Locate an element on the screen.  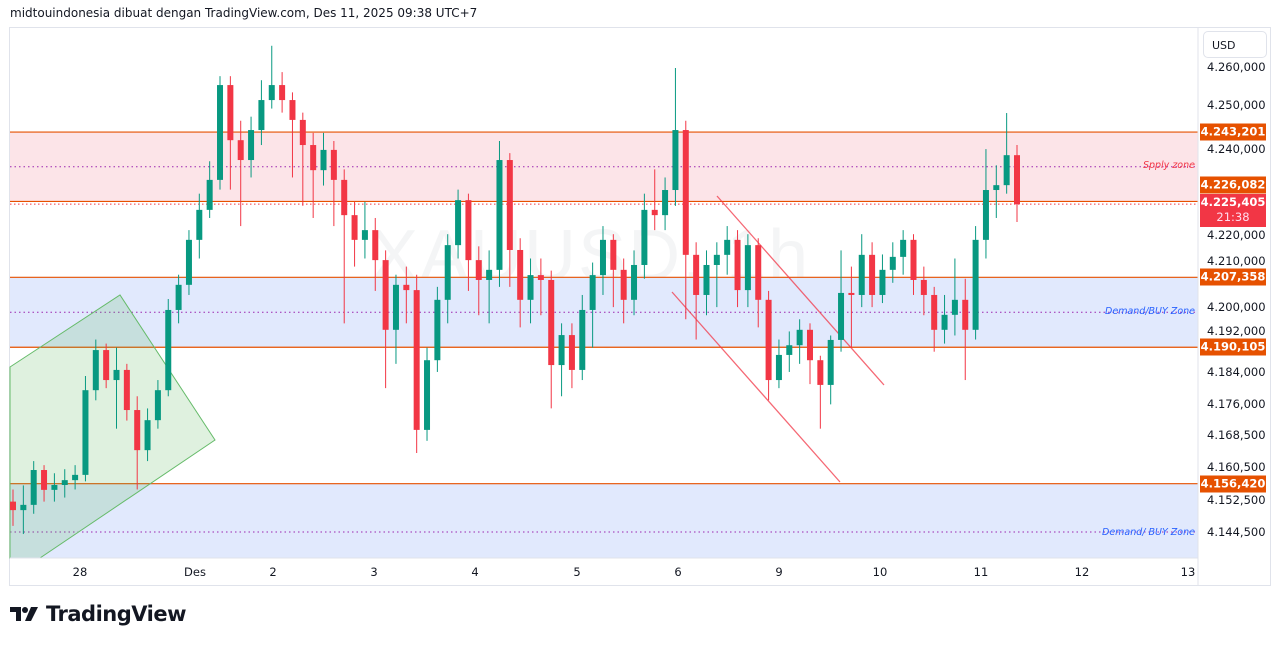
supply-zone-label: Spply zone is located at coordinates (1168, 165).